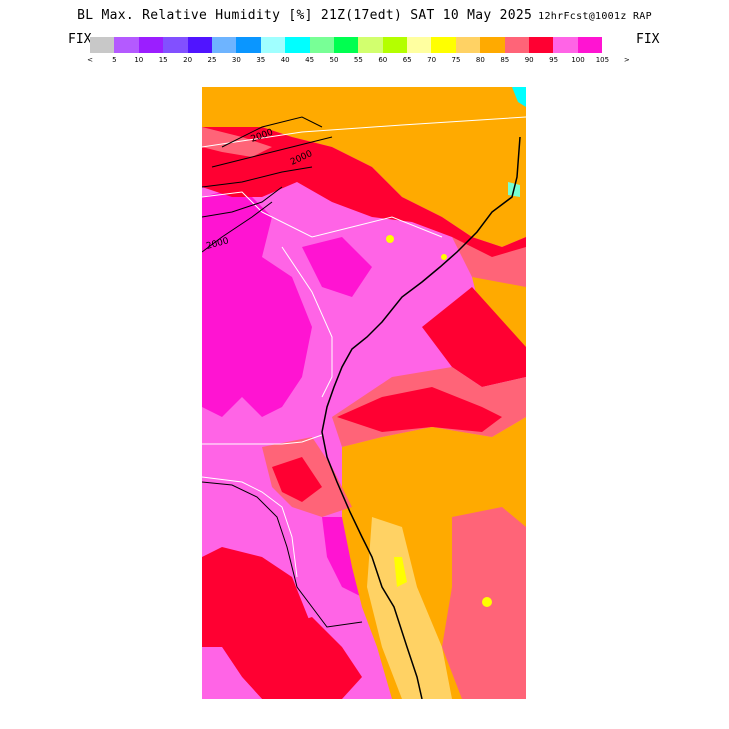 The width and height of the screenshot is (729, 729). Describe the element at coordinates (285, 60) in the screenshot. I see `colorbar-tick-label: 40` at that location.